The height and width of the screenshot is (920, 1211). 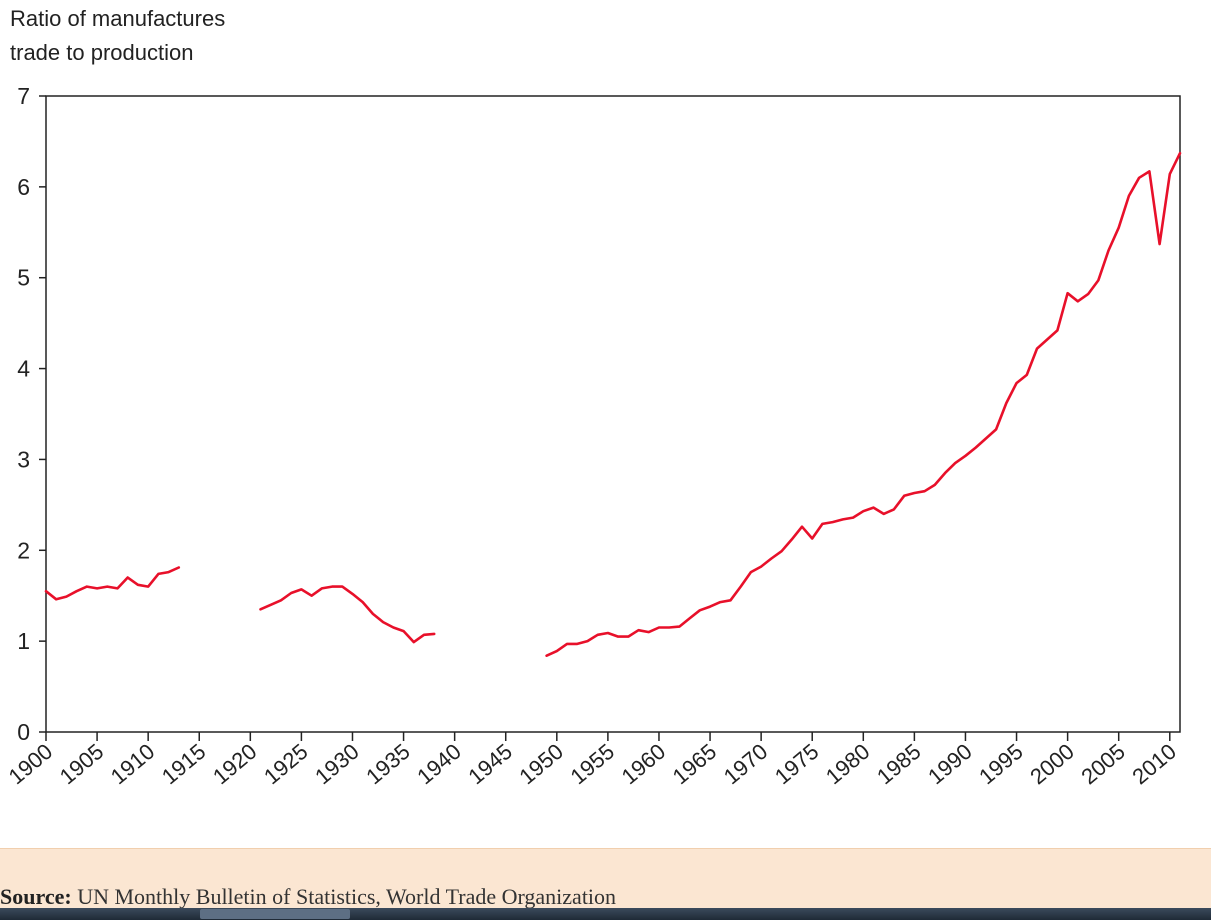 What do you see at coordinates (1103, 764) in the screenshot?
I see `x-tick-label: 2005` at bounding box center [1103, 764].